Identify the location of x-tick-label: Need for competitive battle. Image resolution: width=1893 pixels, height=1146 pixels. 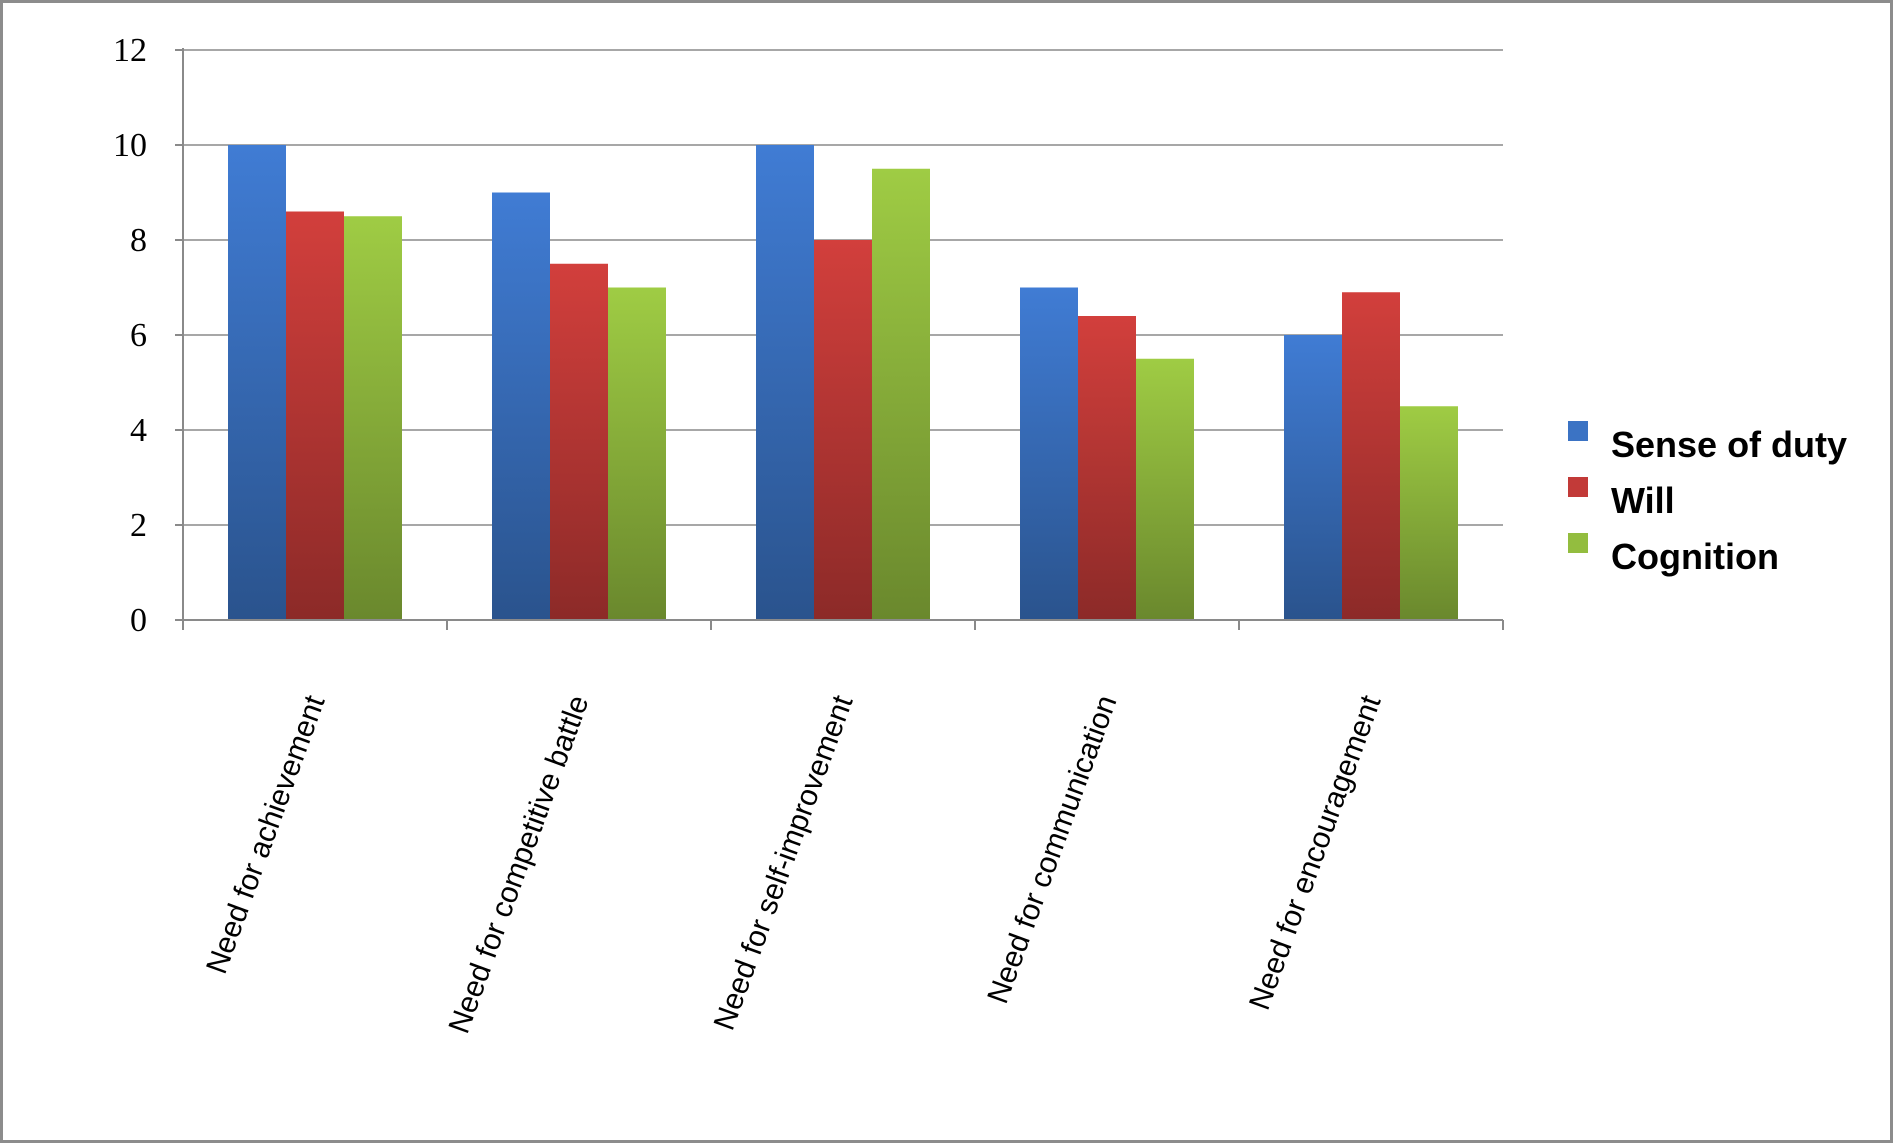
(519, 864).